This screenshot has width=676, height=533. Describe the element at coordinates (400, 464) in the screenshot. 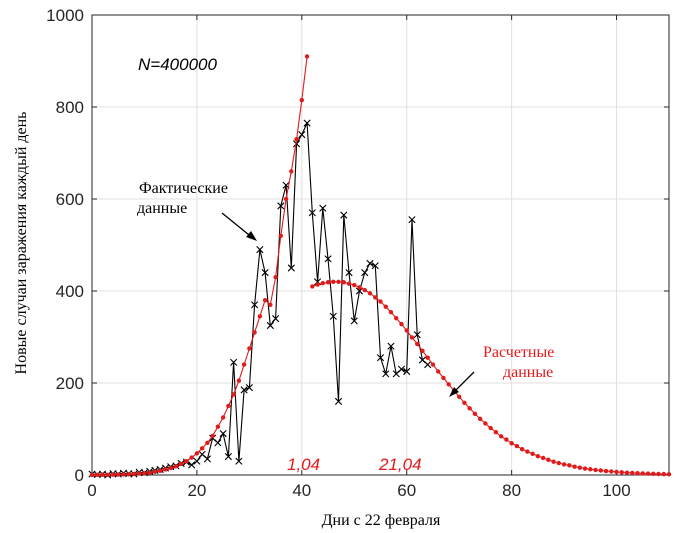

I see `date-label-21-04: 21,04` at that location.